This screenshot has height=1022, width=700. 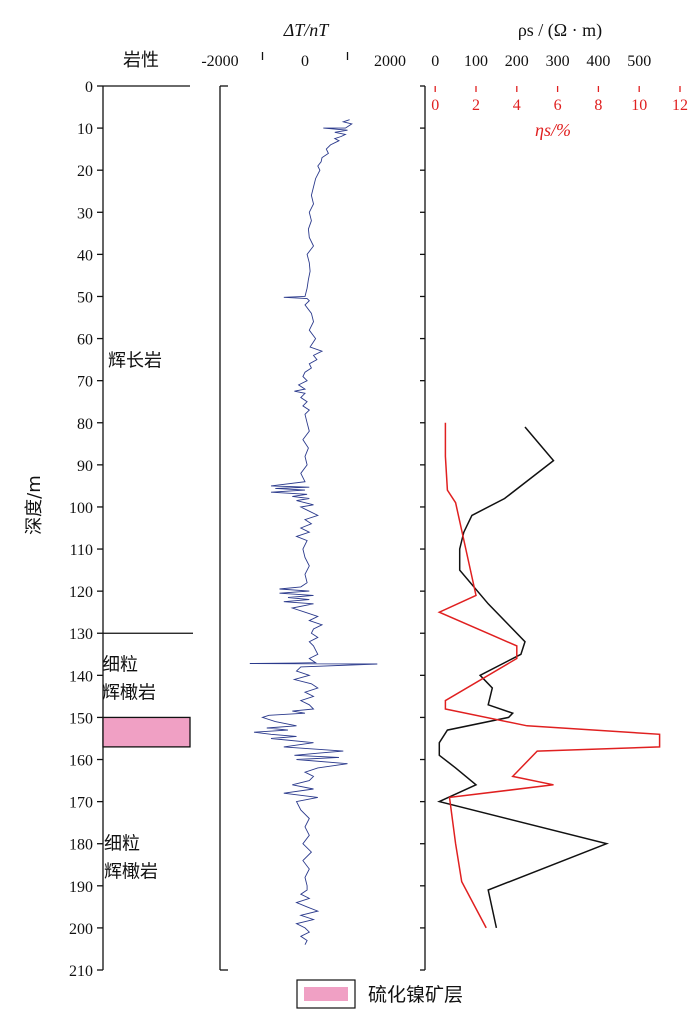 I want to click on ore-layer-rect, so click(x=146, y=732).